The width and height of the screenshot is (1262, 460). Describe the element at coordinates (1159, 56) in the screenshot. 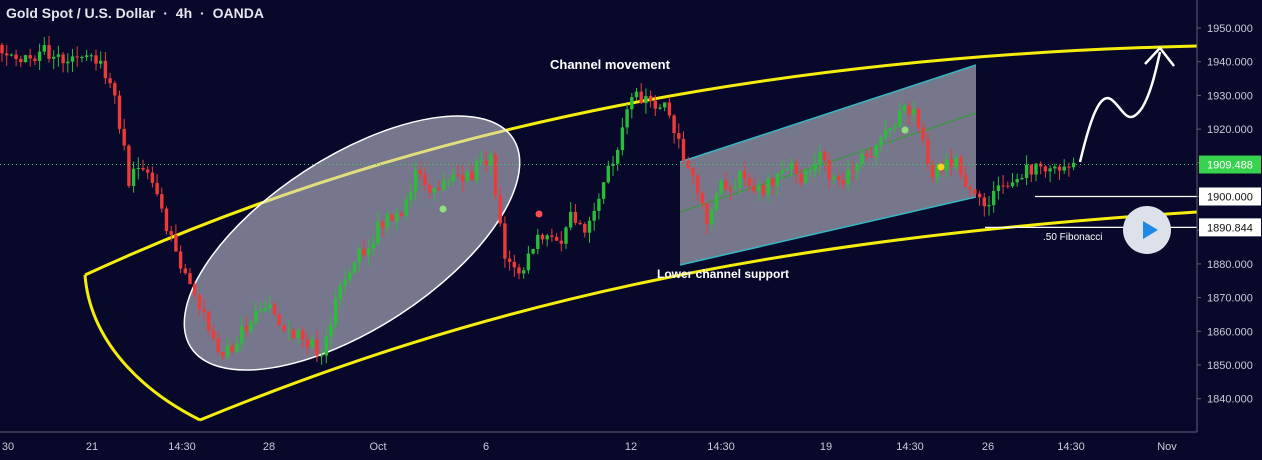

I see `projection-arrow-head` at that location.